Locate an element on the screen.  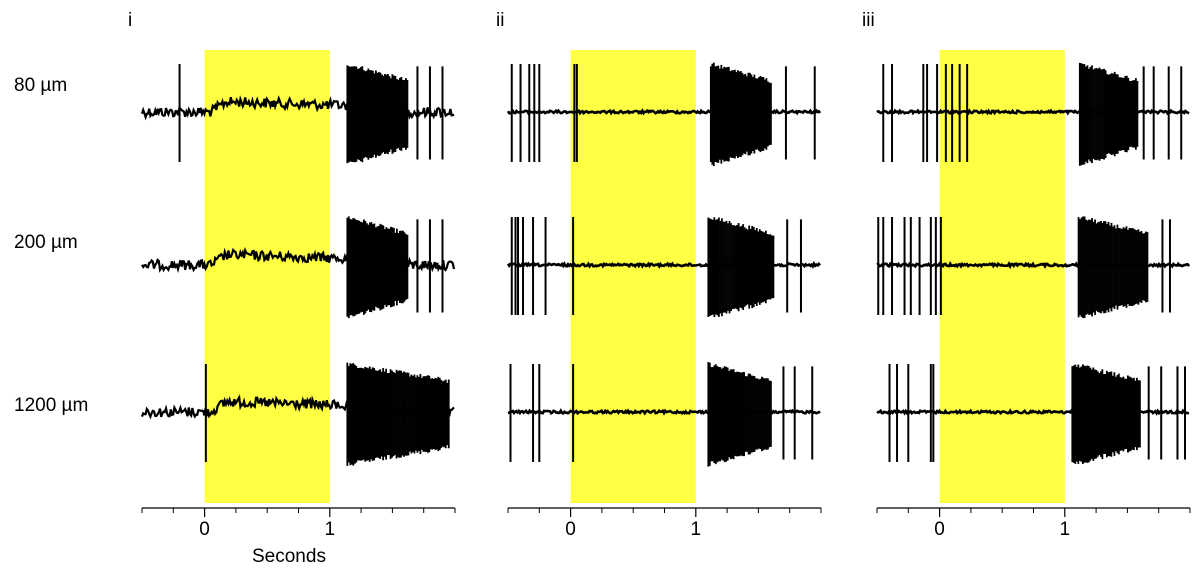
row-label-200: 200 µm is located at coordinates (46, 242).